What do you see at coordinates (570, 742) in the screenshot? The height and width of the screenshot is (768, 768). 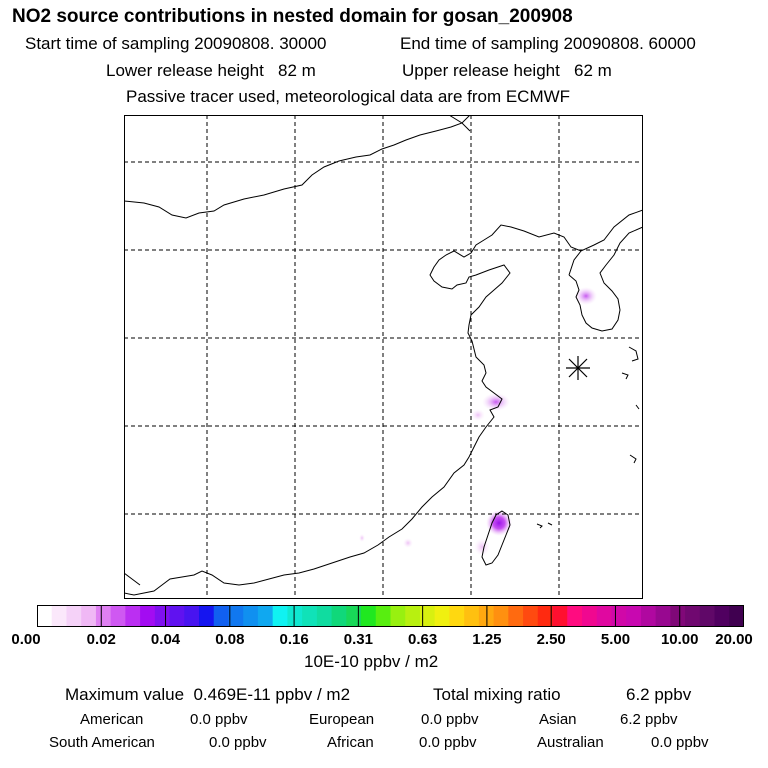 I see `region-australian-name: Australian` at bounding box center [570, 742].